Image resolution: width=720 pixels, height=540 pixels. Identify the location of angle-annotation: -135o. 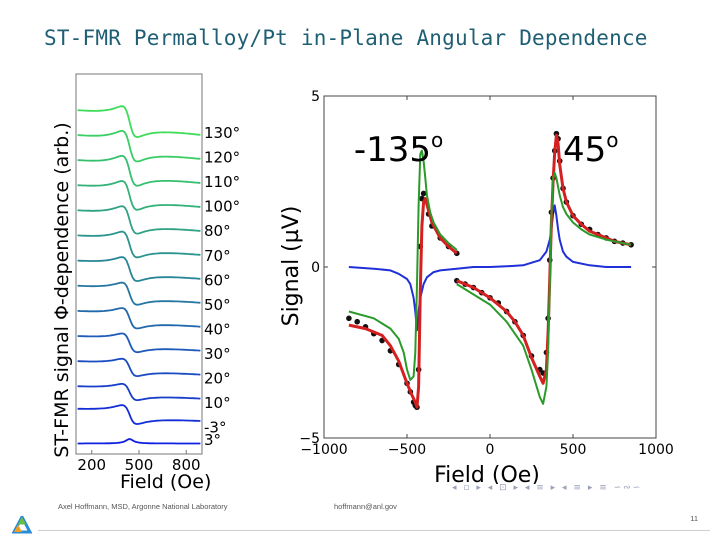
(398, 149).